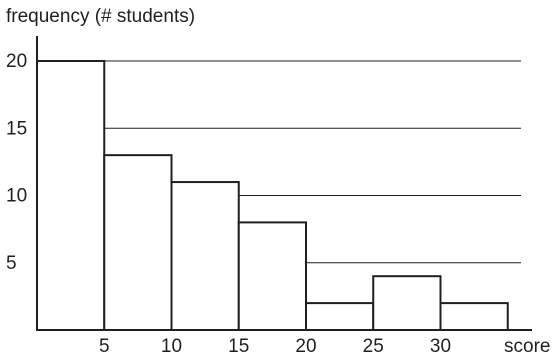 The width and height of the screenshot is (559, 360). What do you see at coordinates (11, 263) in the screenshot?
I see `y-tick-label-5: 5` at bounding box center [11, 263].